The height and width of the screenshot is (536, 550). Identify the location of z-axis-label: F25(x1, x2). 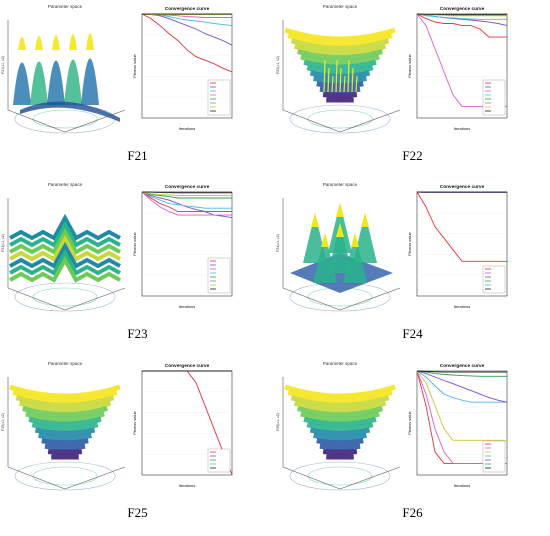
(3, 422).